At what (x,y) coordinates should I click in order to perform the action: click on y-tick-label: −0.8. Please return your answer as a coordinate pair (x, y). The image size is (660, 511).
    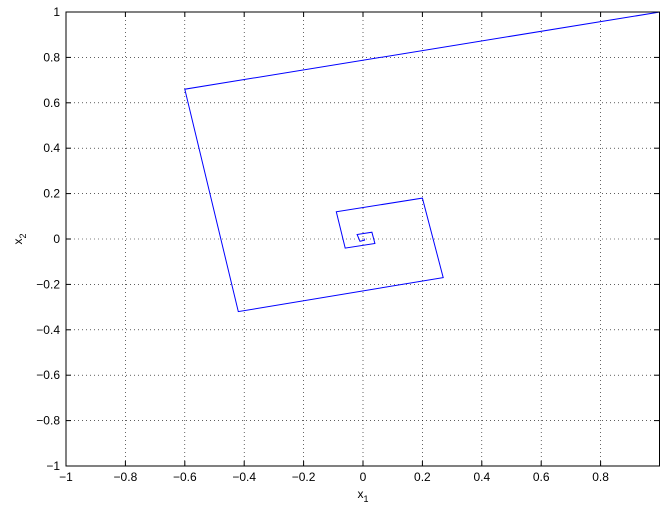
    Looking at the image, I should click on (48, 421).